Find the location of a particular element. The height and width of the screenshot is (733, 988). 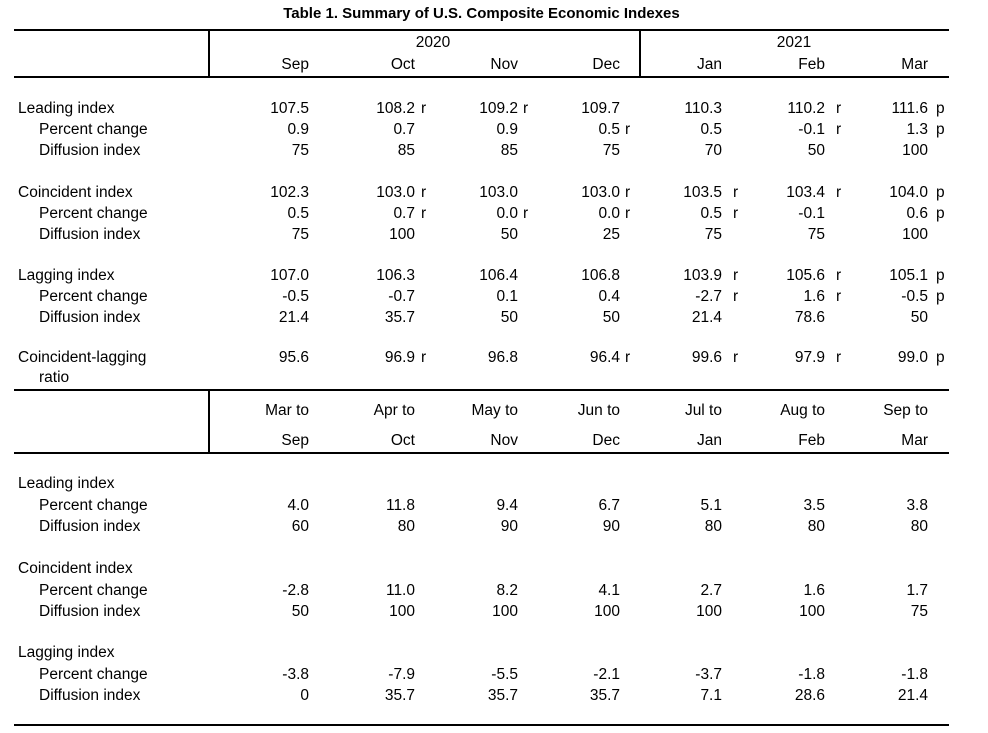

table-cell: 97.9 is located at coordinates (809, 357).